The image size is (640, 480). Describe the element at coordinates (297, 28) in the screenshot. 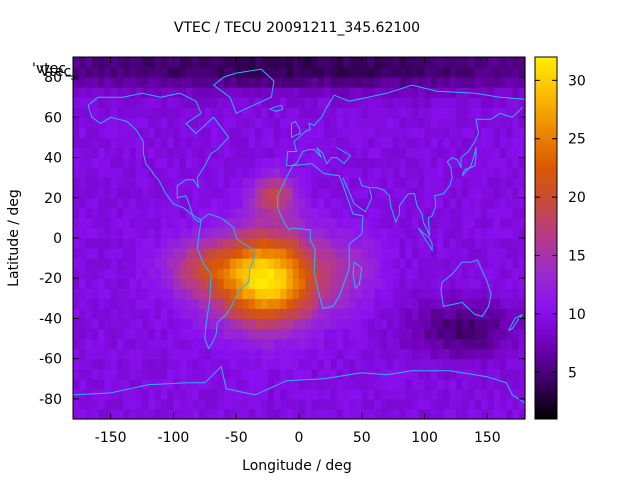

I see `chart-title: VTEC / TECU 20091211_345.62100` at that location.